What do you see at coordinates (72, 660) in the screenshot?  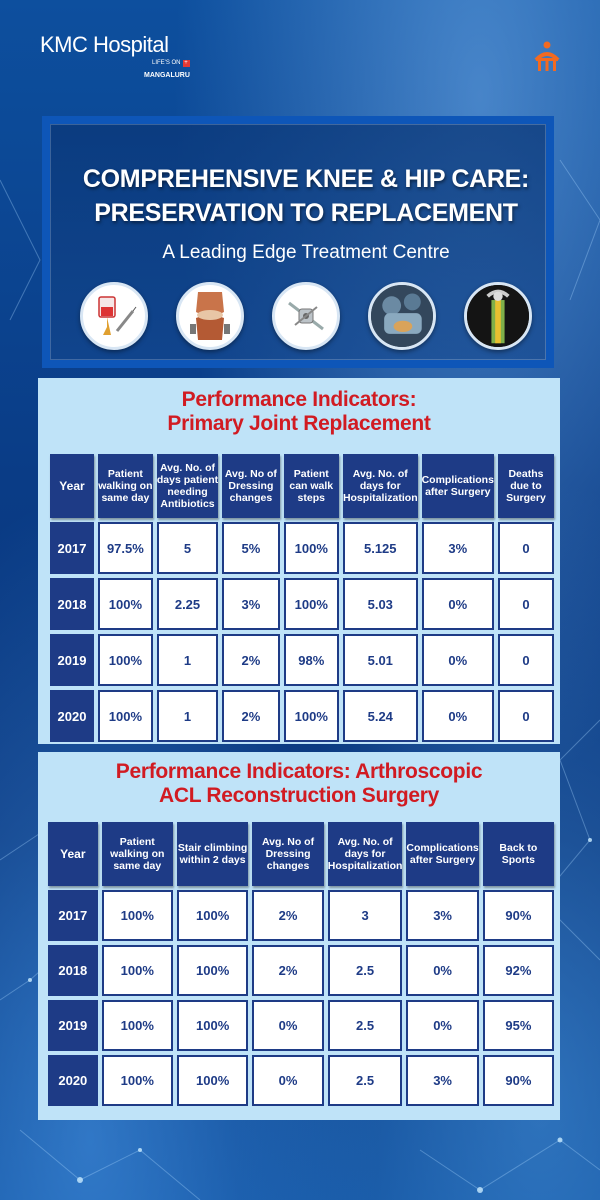 I see `year-cell: 2019` at bounding box center [72, 660].